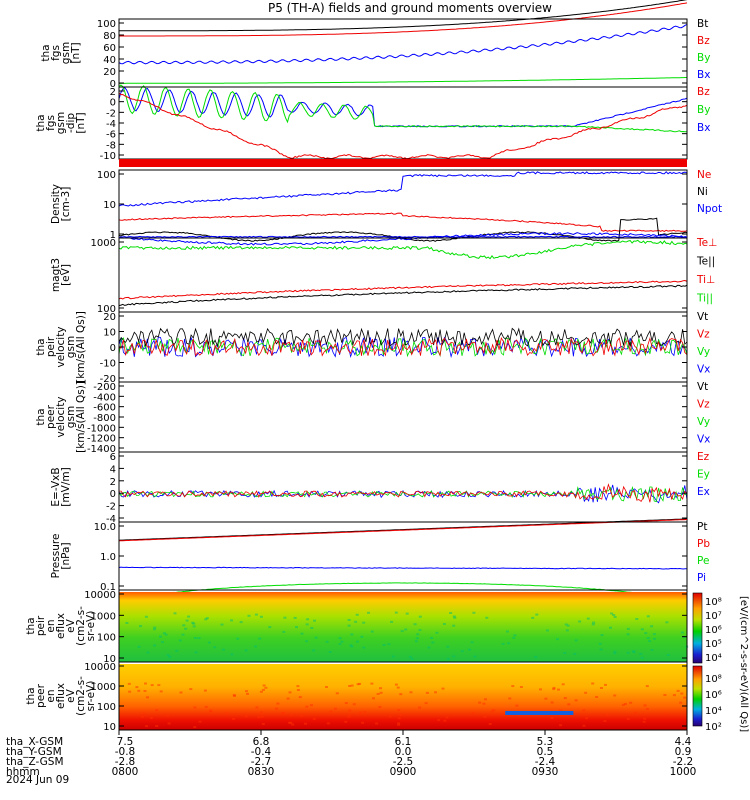 The image size is (750, 800). Describe the element at coordinates (104, 387) in the screenshot. I see `y-tick-label: -200` at that location.